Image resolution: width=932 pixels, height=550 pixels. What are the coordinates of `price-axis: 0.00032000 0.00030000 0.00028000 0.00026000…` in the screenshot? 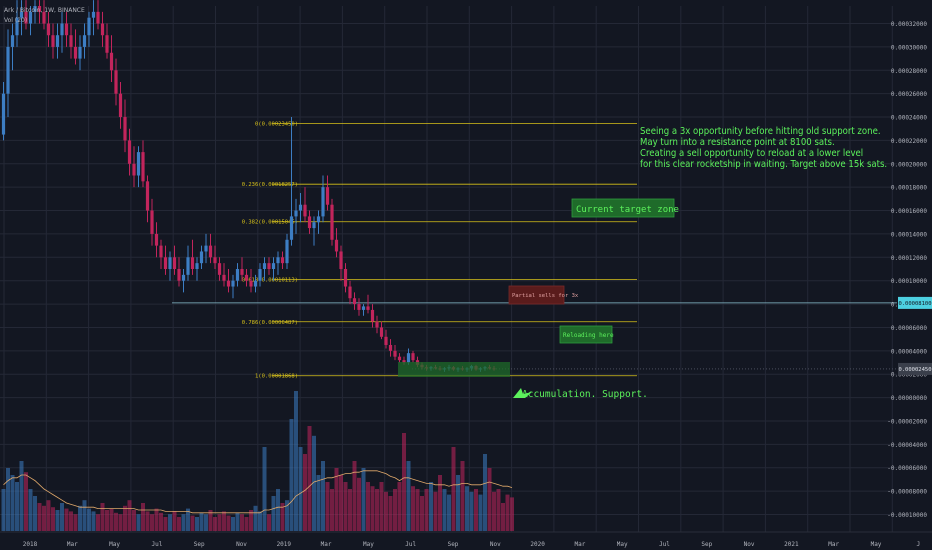 It's located at (909, 270).